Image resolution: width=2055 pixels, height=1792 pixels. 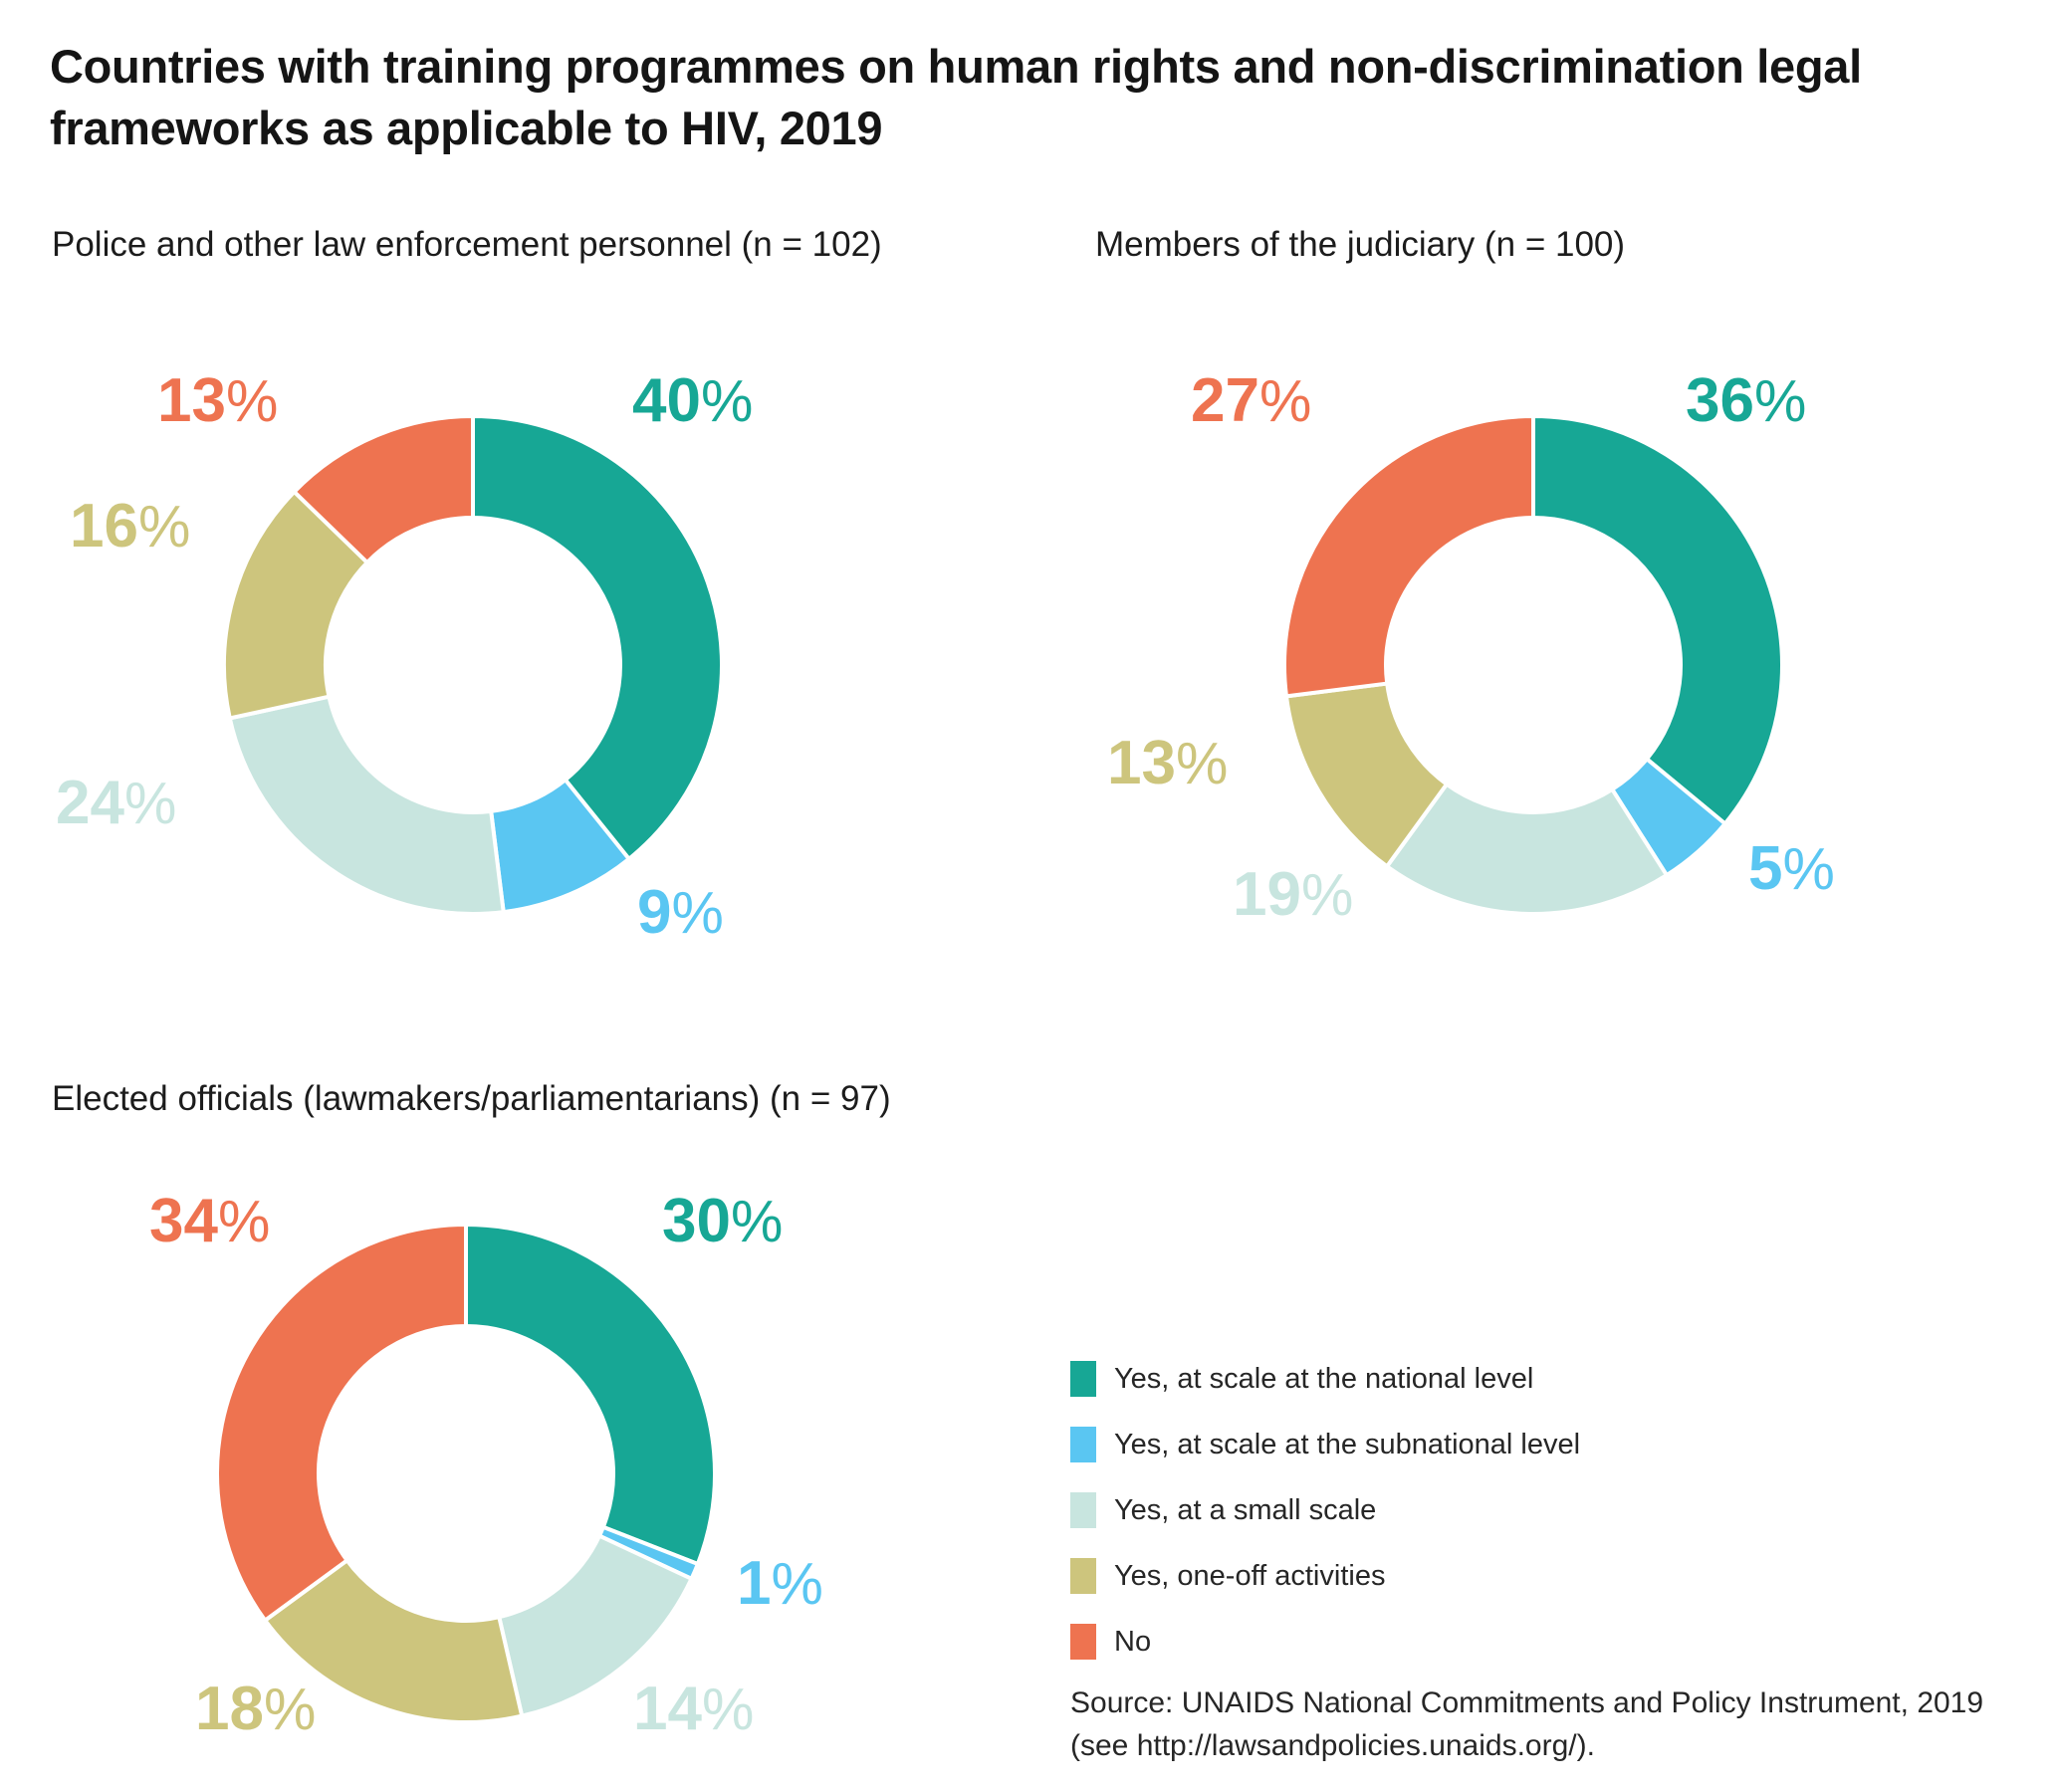 What do you see at coordinates (1325, 1642) in the screenshot?
I see `legend-item-no: No` at bounding box center [1325, 1642].